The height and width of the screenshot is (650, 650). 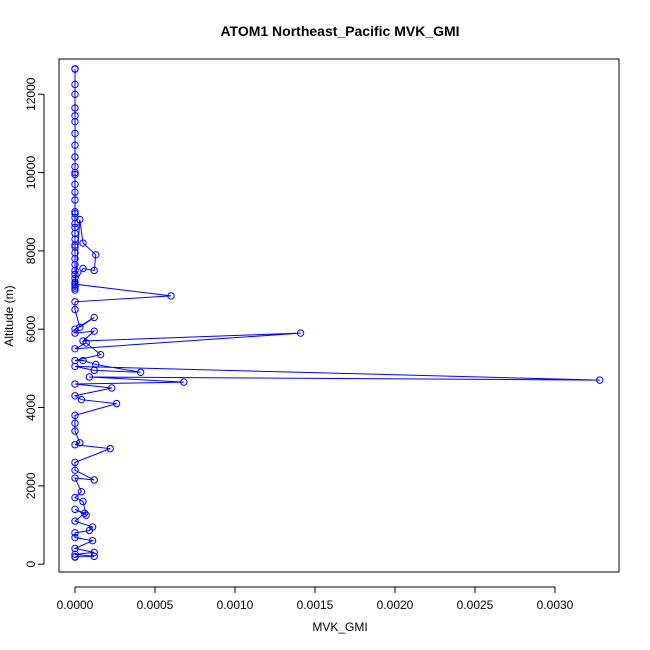 What do you see at coordinates (235, 605) in the screenshot?
I see `x-tick-label: 0.0010` at bounding box center [235, 605].